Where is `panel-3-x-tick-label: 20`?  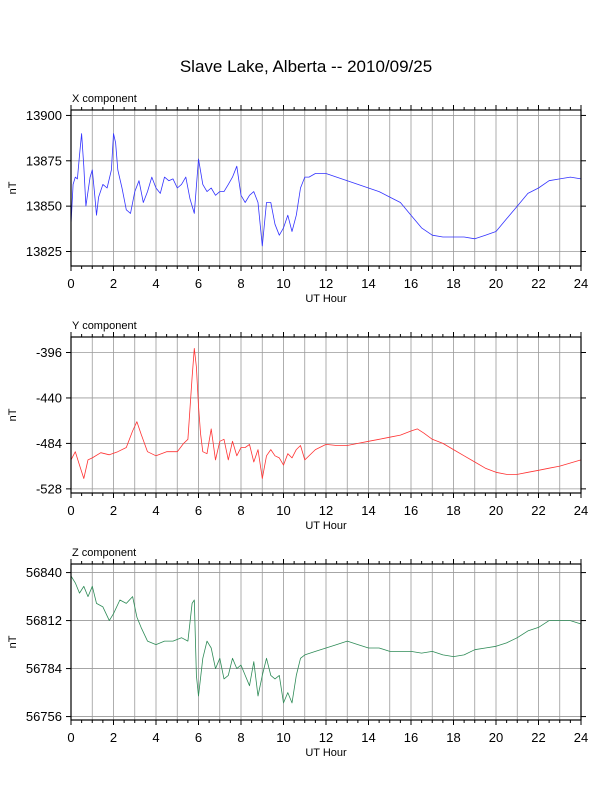 panel-3-x-tick-label: 20 is located at coordinates (496, 737).